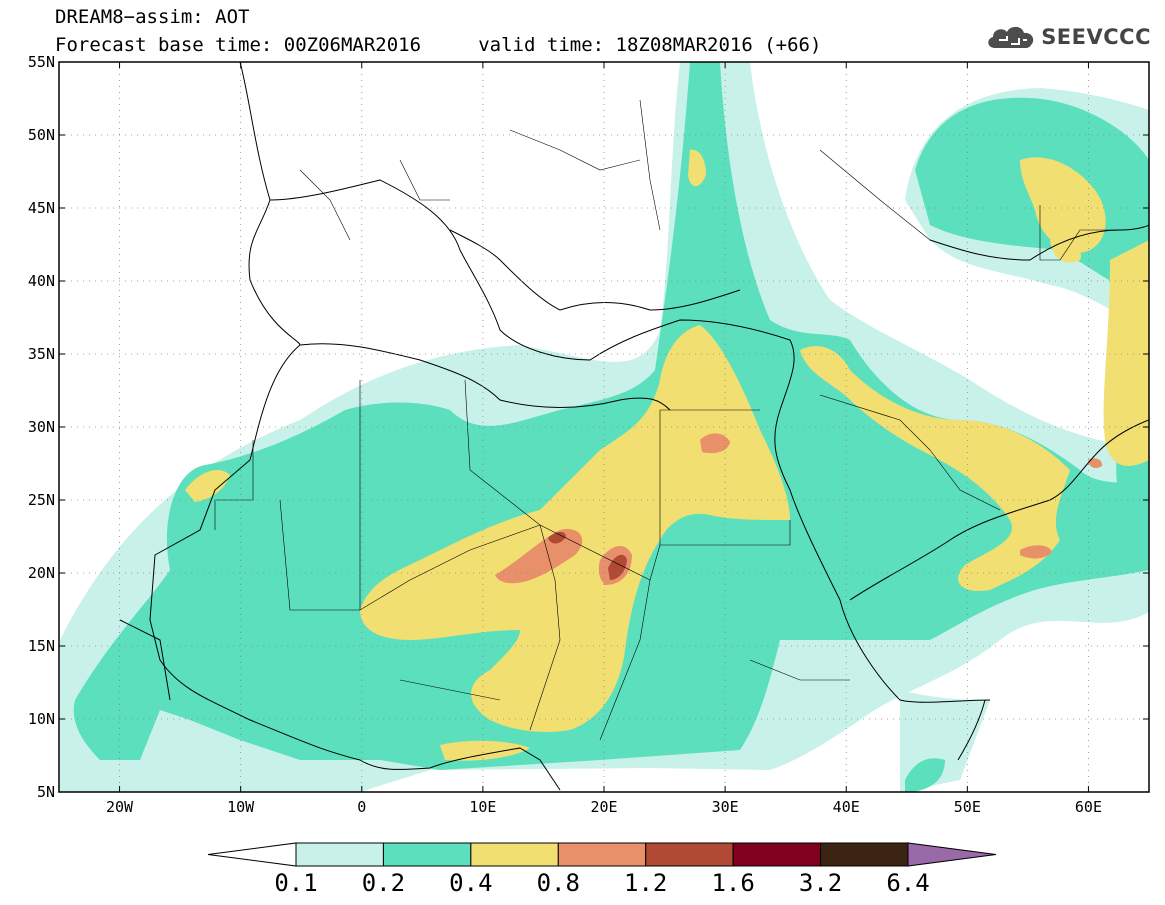  I want to click on lon-tick-label: 40E, so click(846, 807).